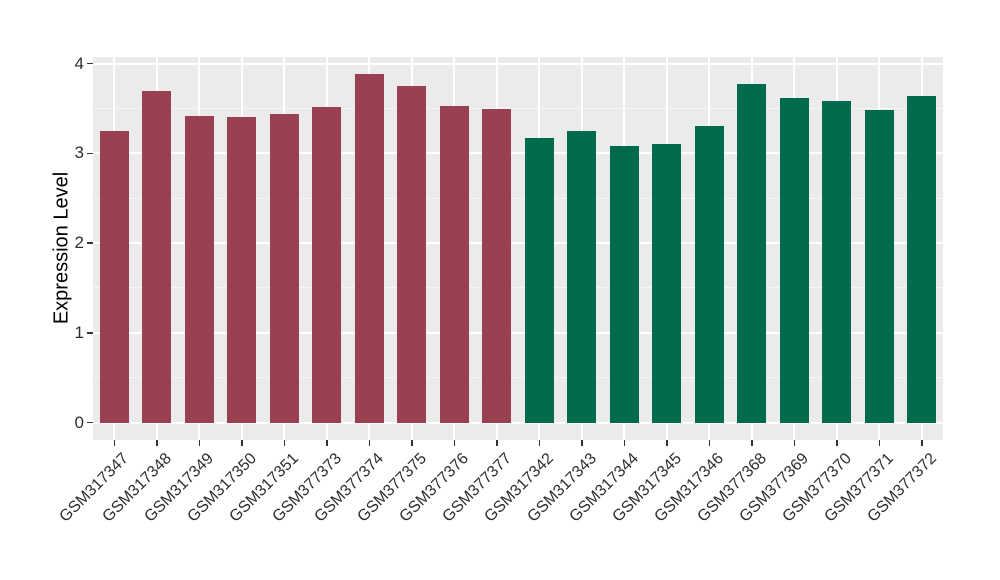  Describe the element at coordinates (79, 332) in the screenshot. I see `y-tick-label: 1` at that location.